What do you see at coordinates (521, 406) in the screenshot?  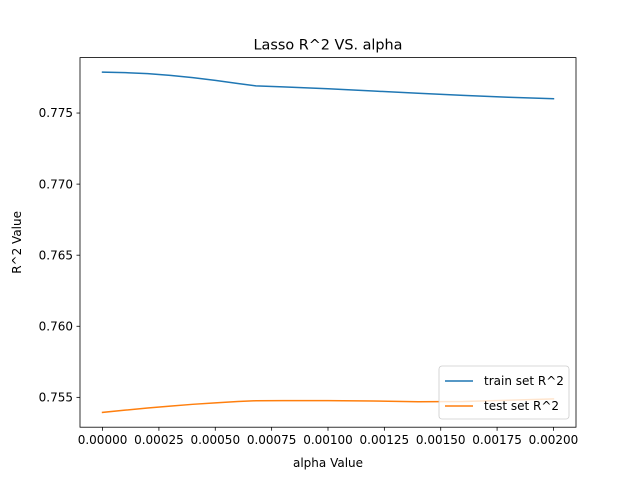 I see `legend-label-test: test set R^2` at bounding box center [521, 406].